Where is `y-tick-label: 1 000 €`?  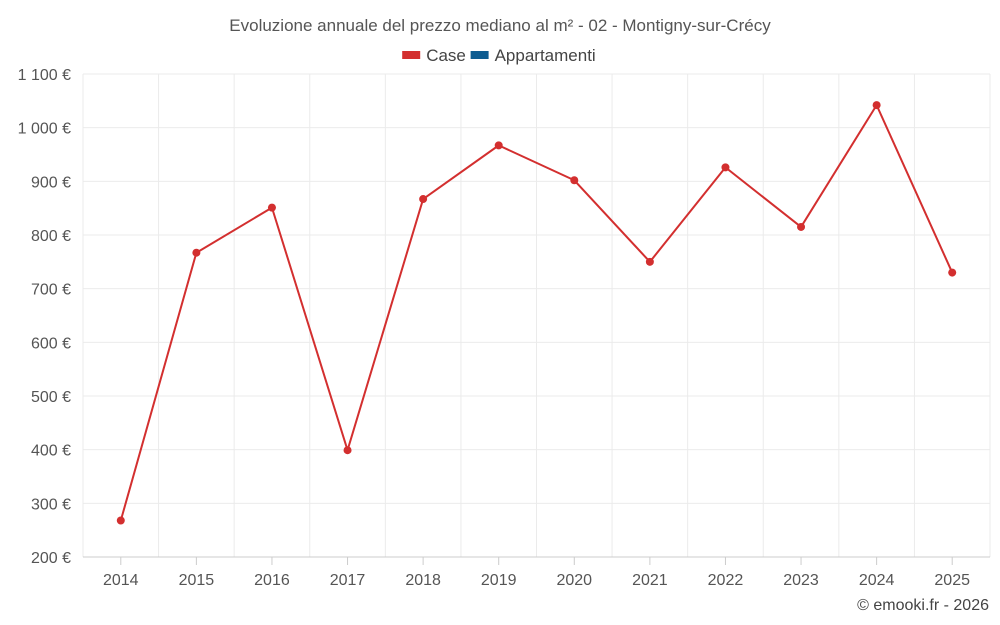 y-tick-label: 1 000 € is located at coordinates (44, 129).